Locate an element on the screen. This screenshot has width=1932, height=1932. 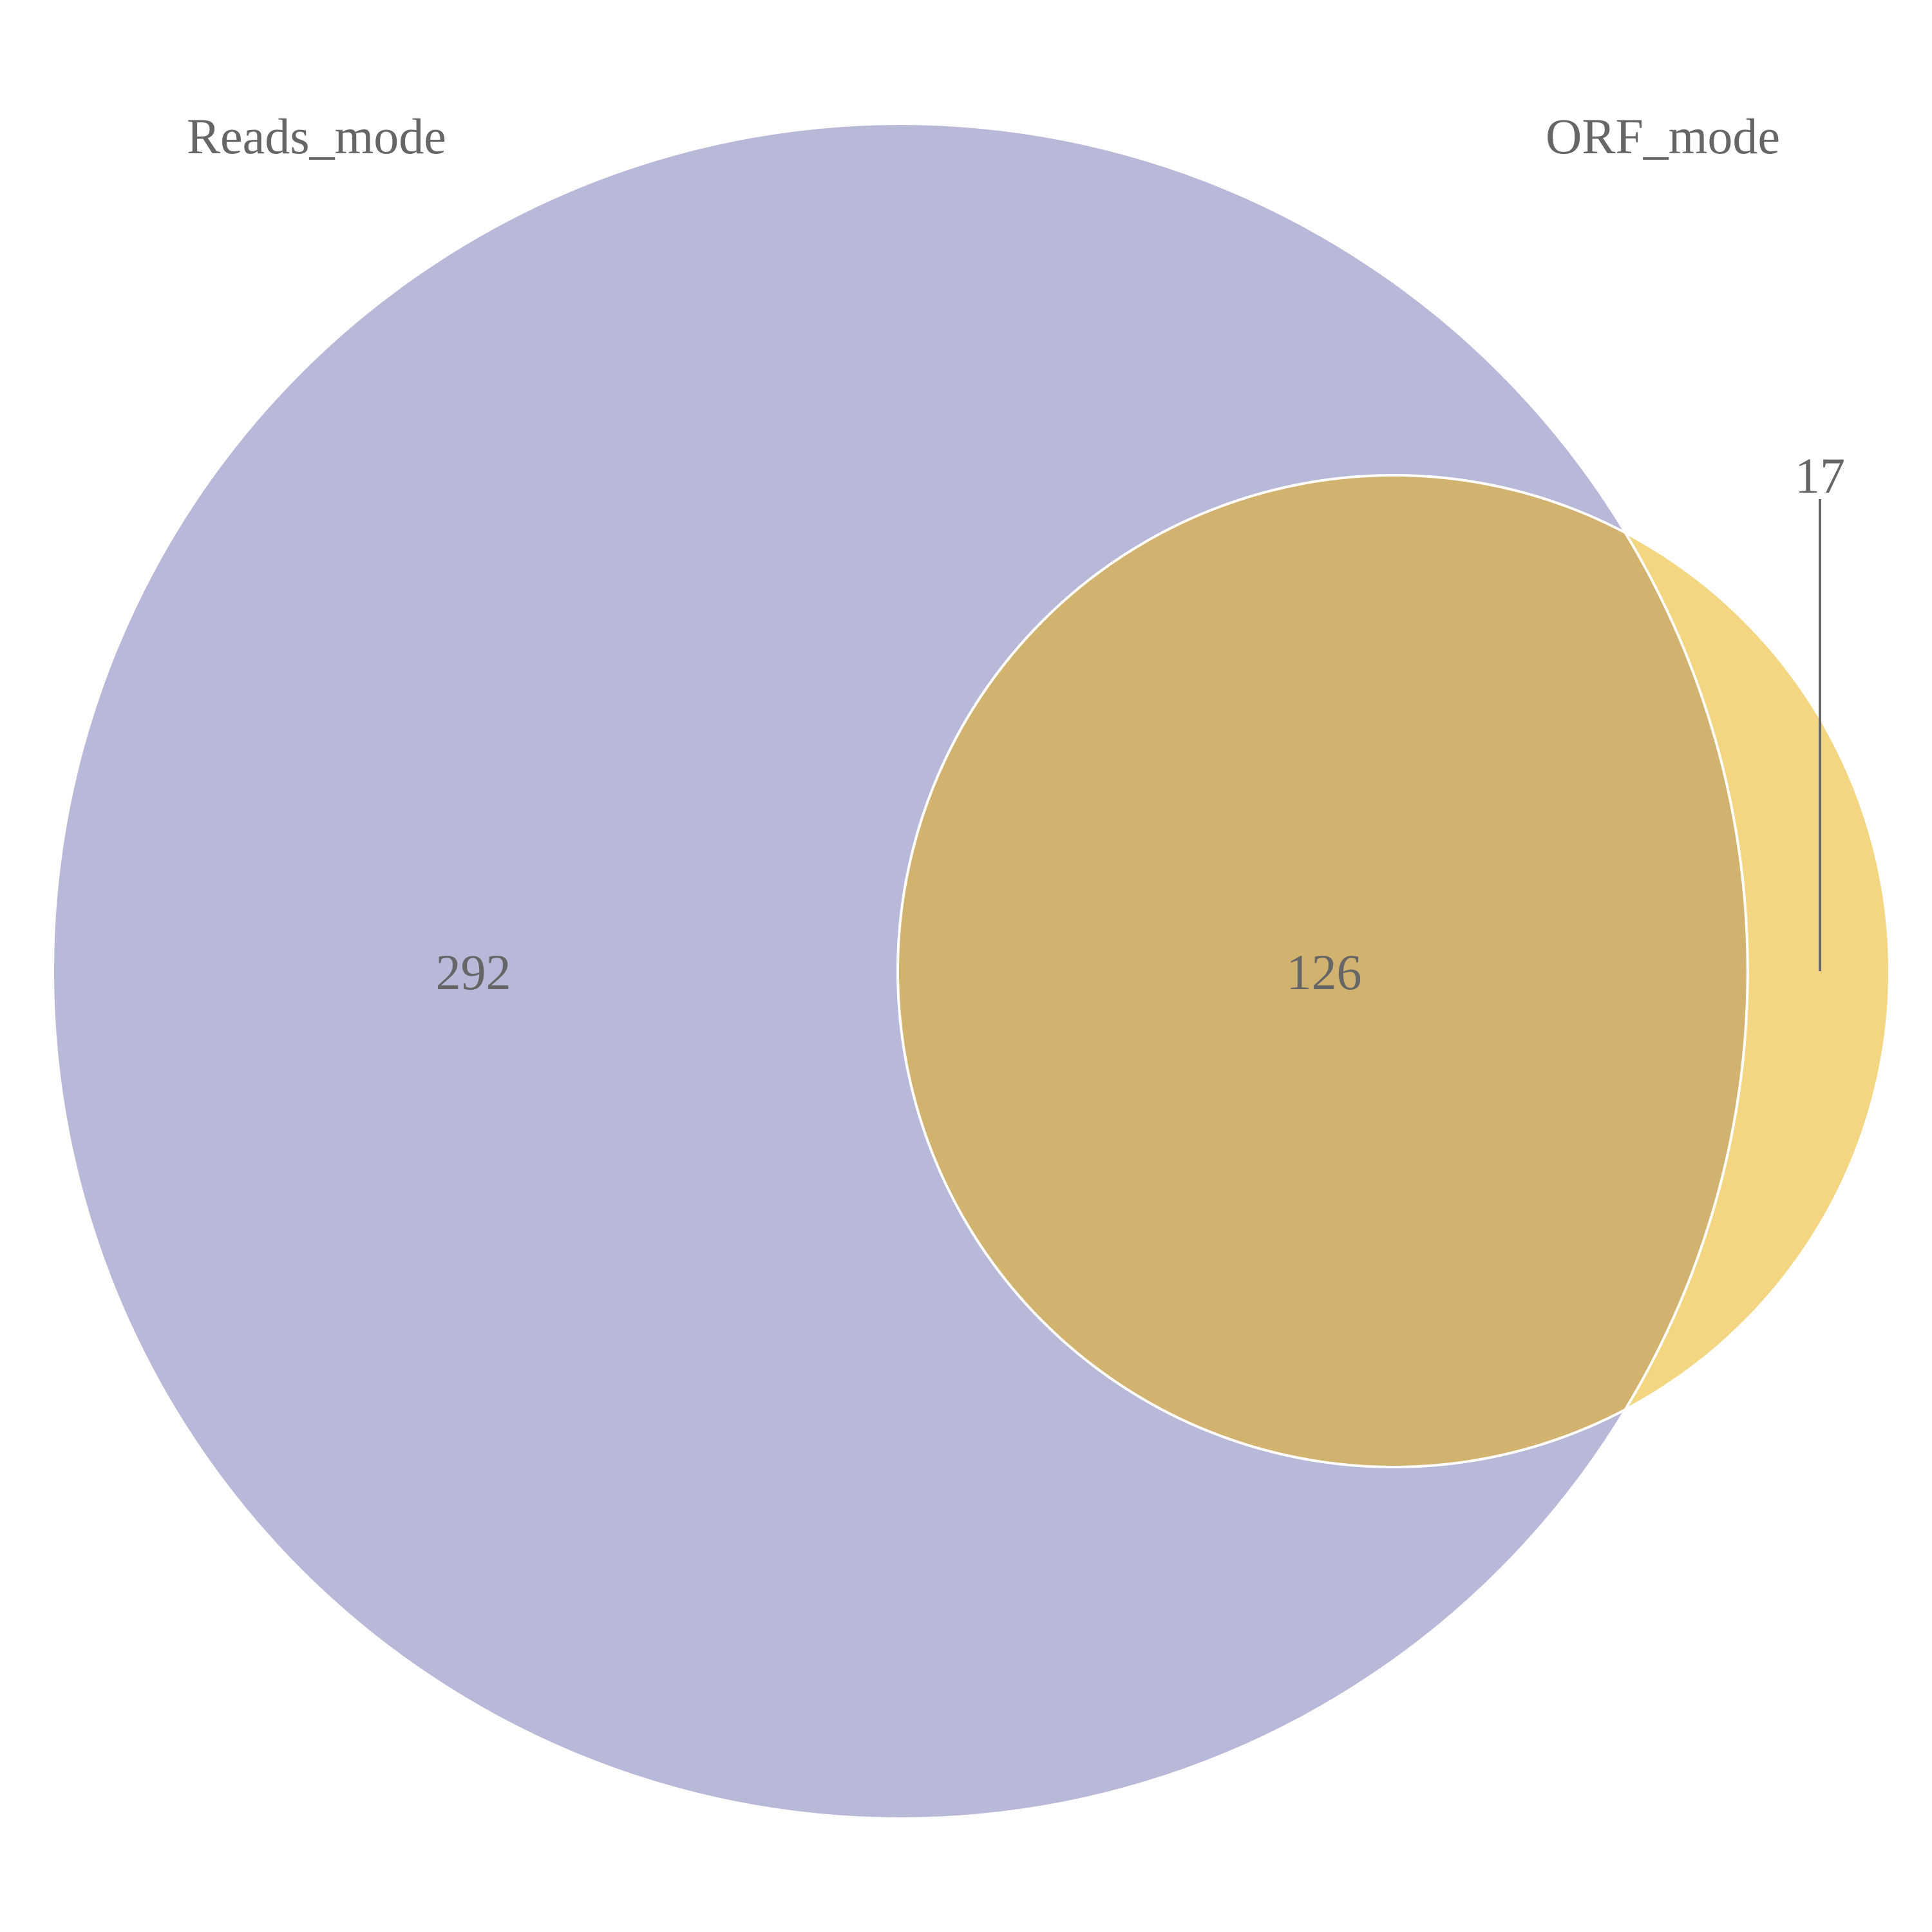
intersection-count: 126 is located at coordinates (1324, 972).